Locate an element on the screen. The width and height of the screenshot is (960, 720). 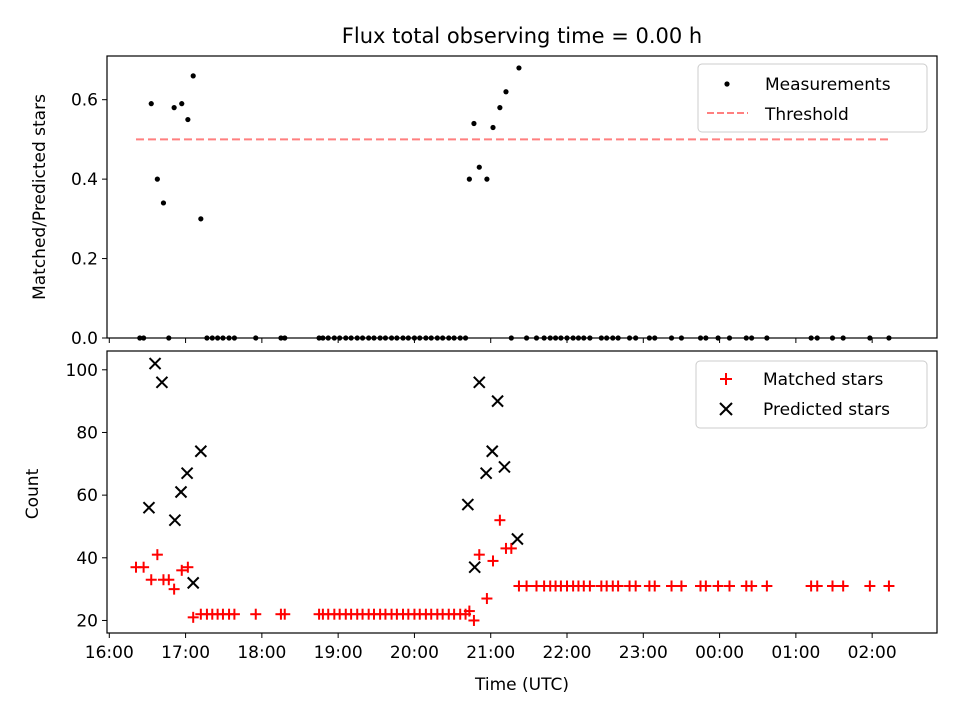
bottom-ytick-label: 100 is located at coordinates (82, 371).